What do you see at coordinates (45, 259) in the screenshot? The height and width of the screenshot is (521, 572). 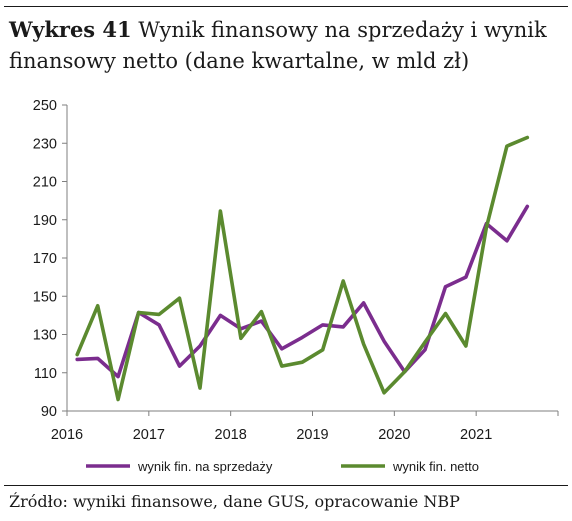 I see `y-tick-label: 170` at bounding box center [45, 259].